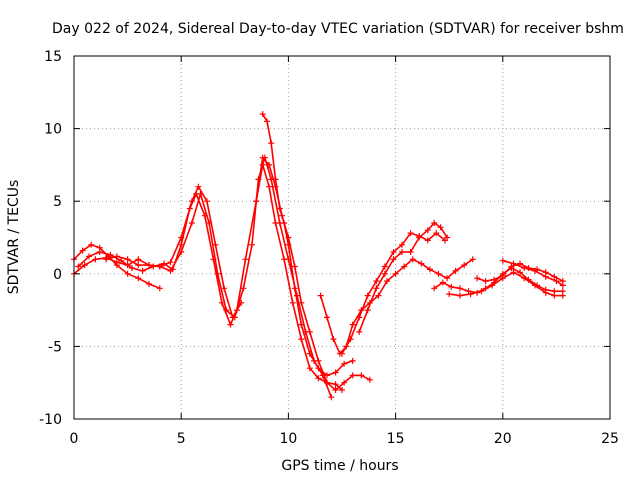 This screenshot has width=640, height=480. Describe the element at coordinates (339, 466) in the screenshot. I see `x-axis-label: GPS time / hours` at that location.